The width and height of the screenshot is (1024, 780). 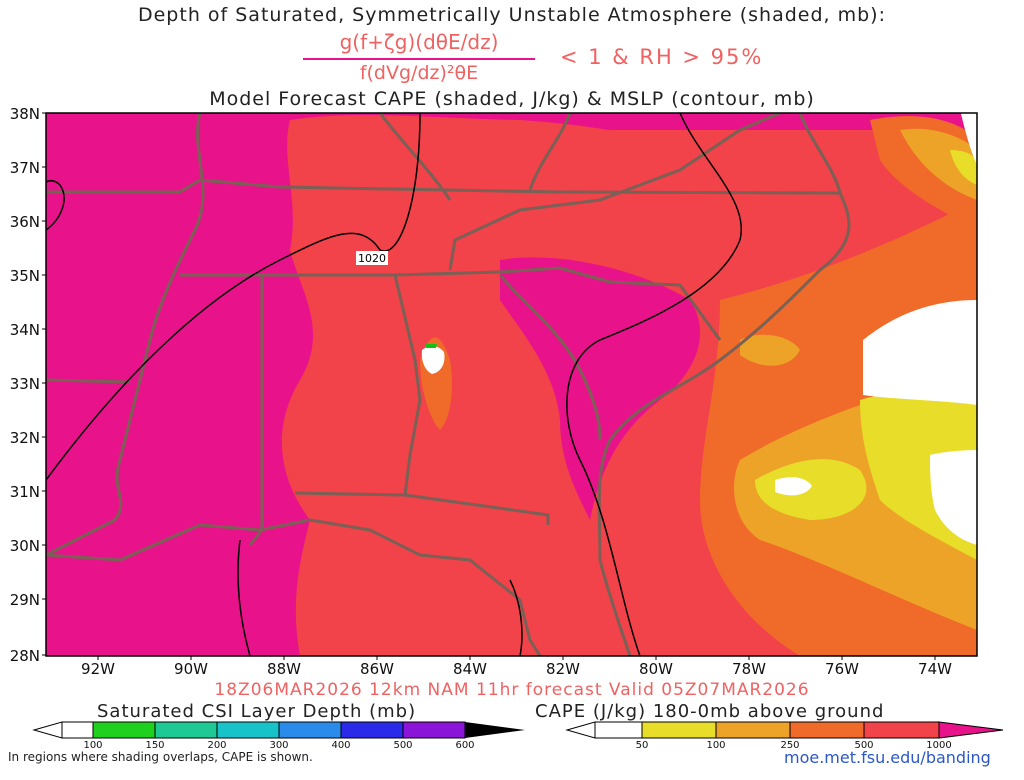 What do you see at coordinates (154, 745) in the screenshot?
I see `csi-tick-label: 150` at bounding box center [154, 745].